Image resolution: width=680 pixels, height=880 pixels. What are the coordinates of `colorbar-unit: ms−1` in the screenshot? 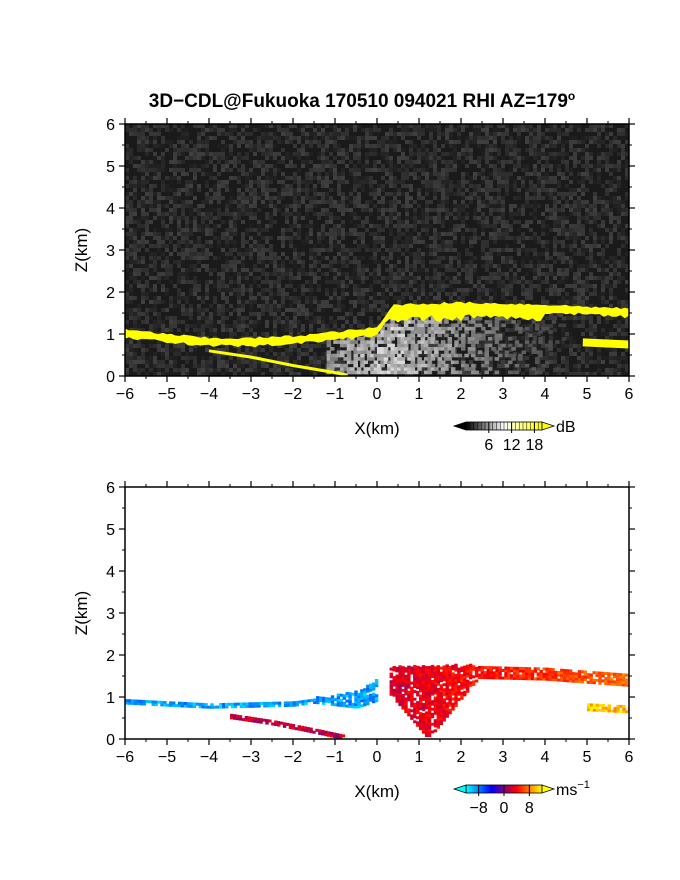 It's located at (573, 789).